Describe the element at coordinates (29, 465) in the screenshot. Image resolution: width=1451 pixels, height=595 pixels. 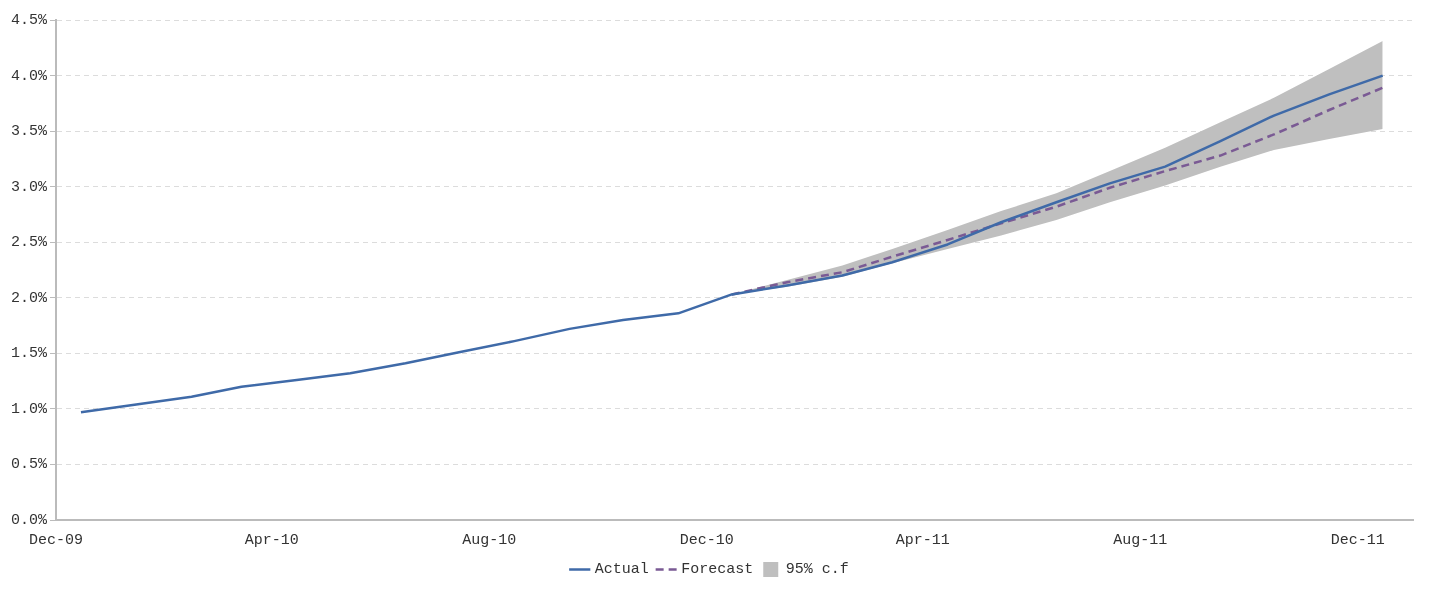
I see `y-tick-label: 0.5%` at that location.